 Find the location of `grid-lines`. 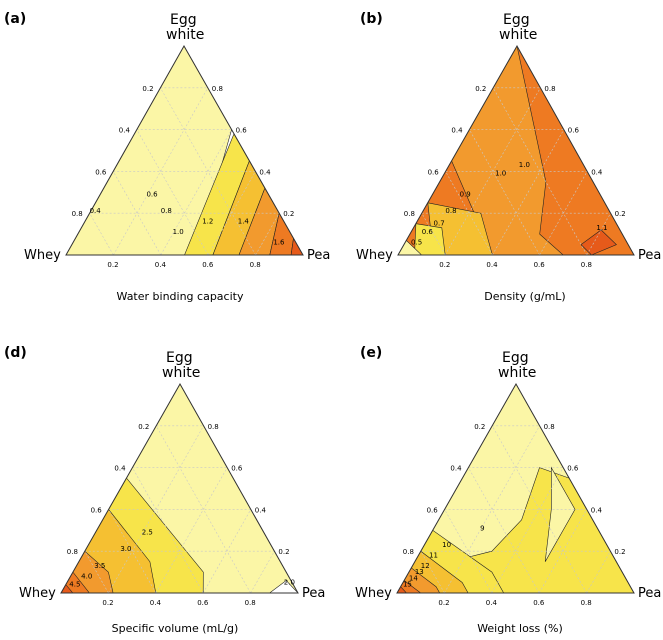

grid-lines is located at coordinates (515, 509).